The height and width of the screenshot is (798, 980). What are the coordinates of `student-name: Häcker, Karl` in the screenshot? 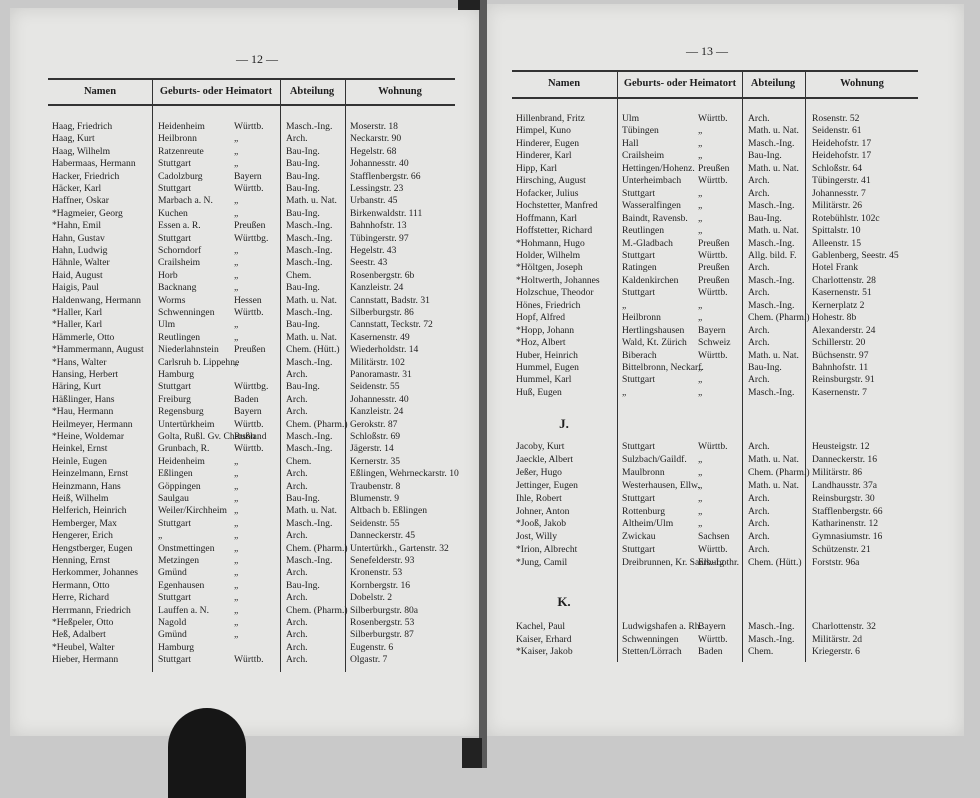 It's located at (77, 188).